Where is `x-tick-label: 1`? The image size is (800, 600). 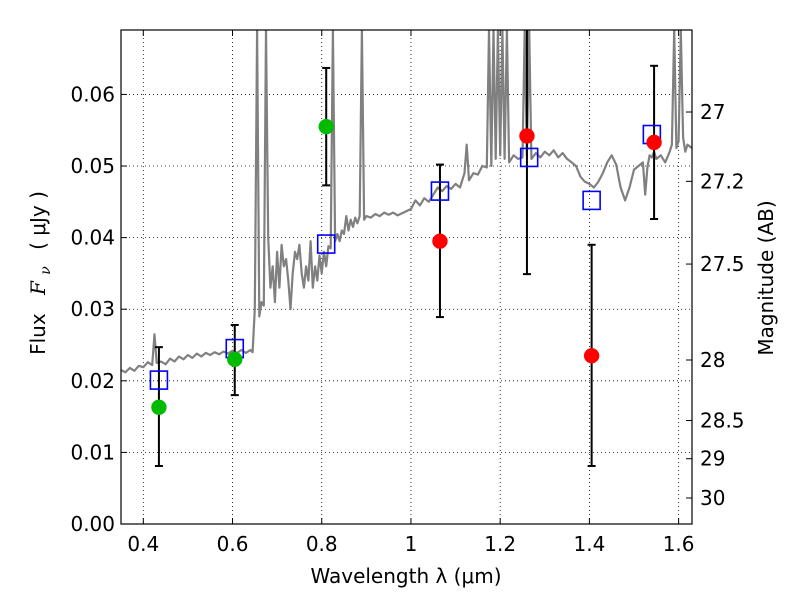 x-tick-label: 1 is located at coordinates (411, 544).